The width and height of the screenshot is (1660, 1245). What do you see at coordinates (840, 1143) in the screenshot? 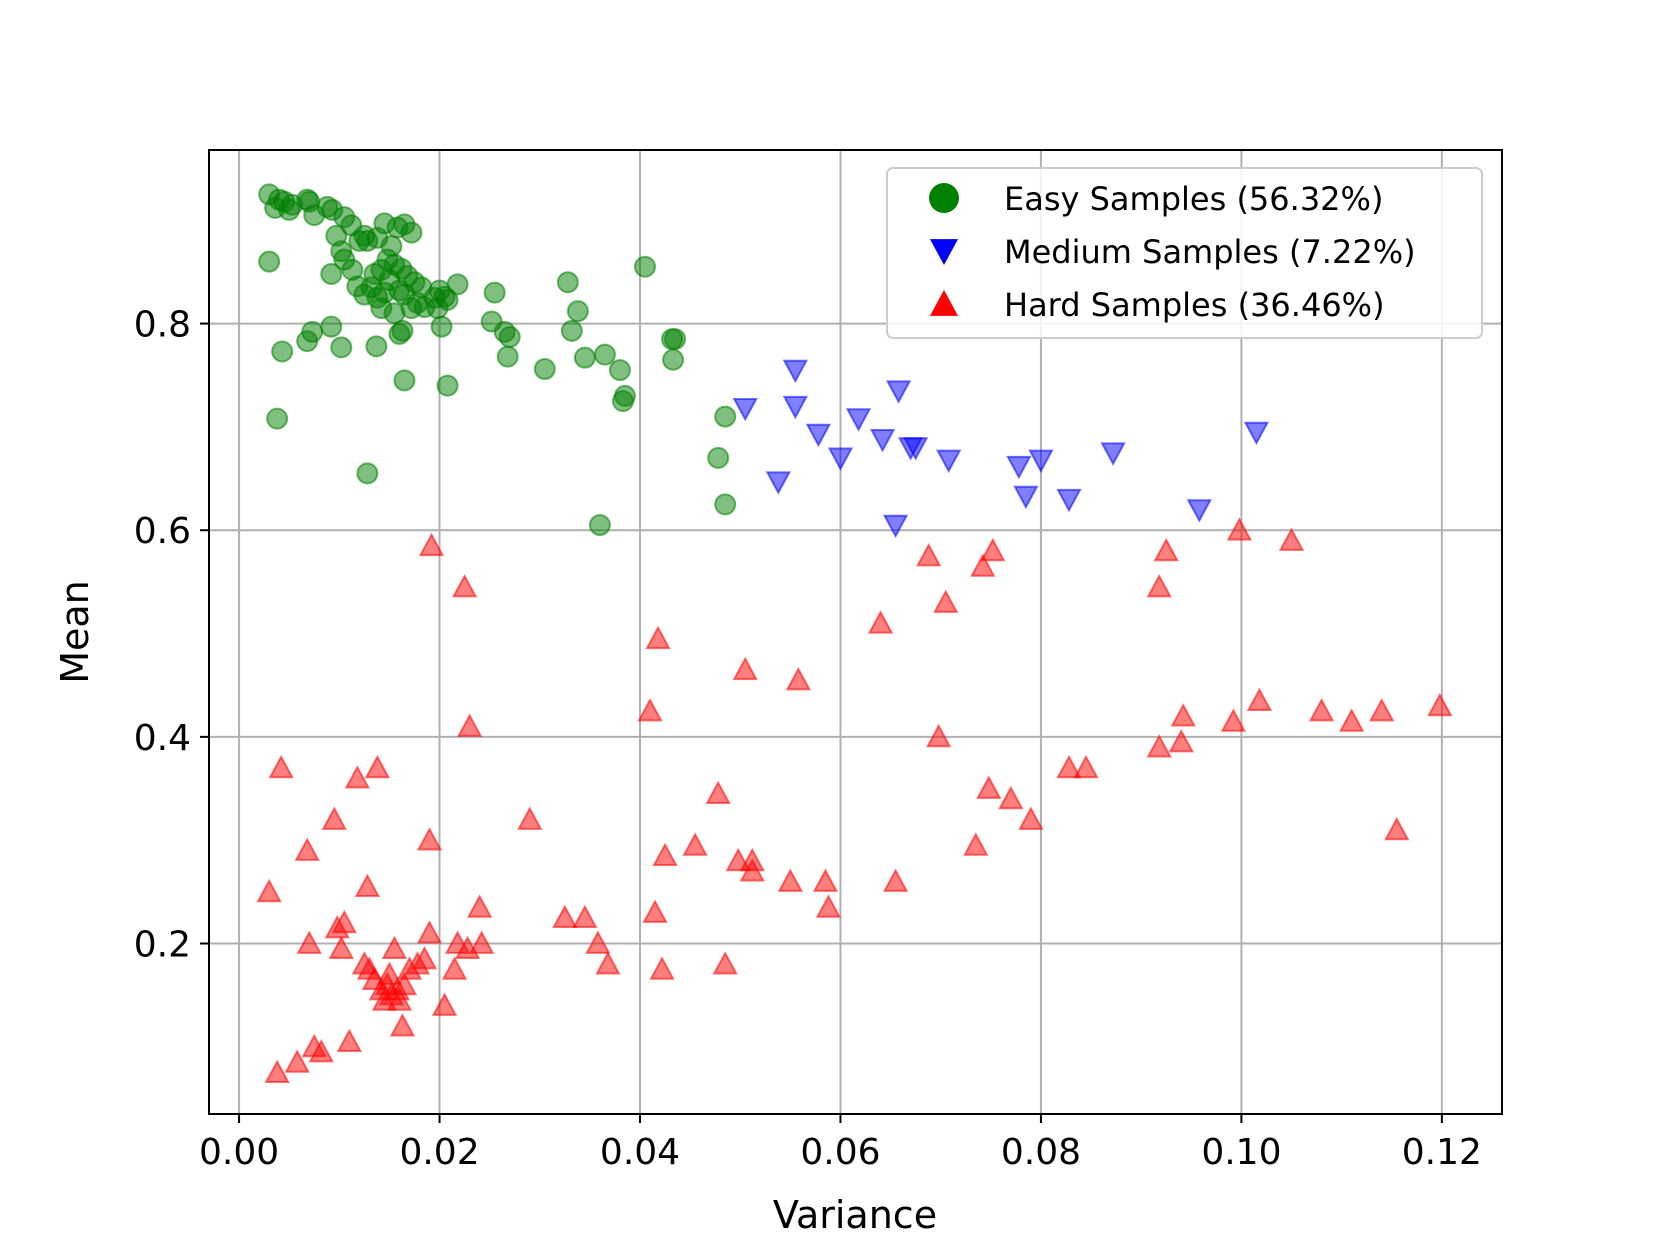
I see `x-axis-ticks: 0.00 0.02 0.04 0.06 0.08 0.10 0.12` at bounding box center [840, 1143].